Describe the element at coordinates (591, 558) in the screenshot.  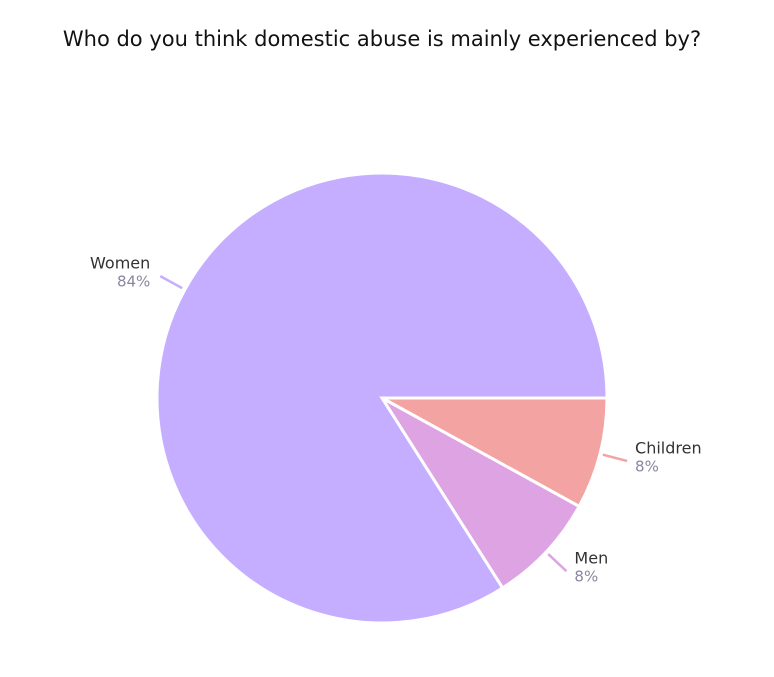
I see `slice-label: Men` at that location.